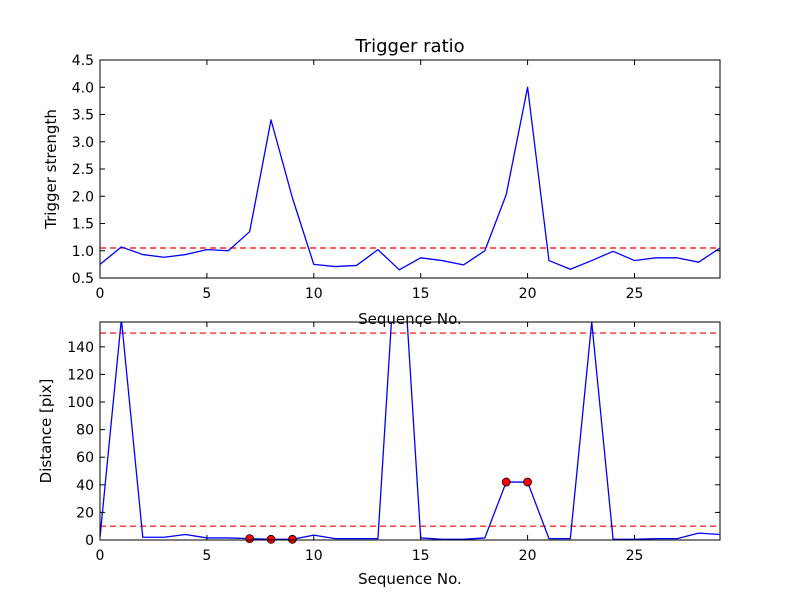 The height and width of the screenshot is (600, 800). What do you see at coordinates (83, 88) in the screenshot?
I see `y-tick-label: 4.0` at bounding box center [83, 88].